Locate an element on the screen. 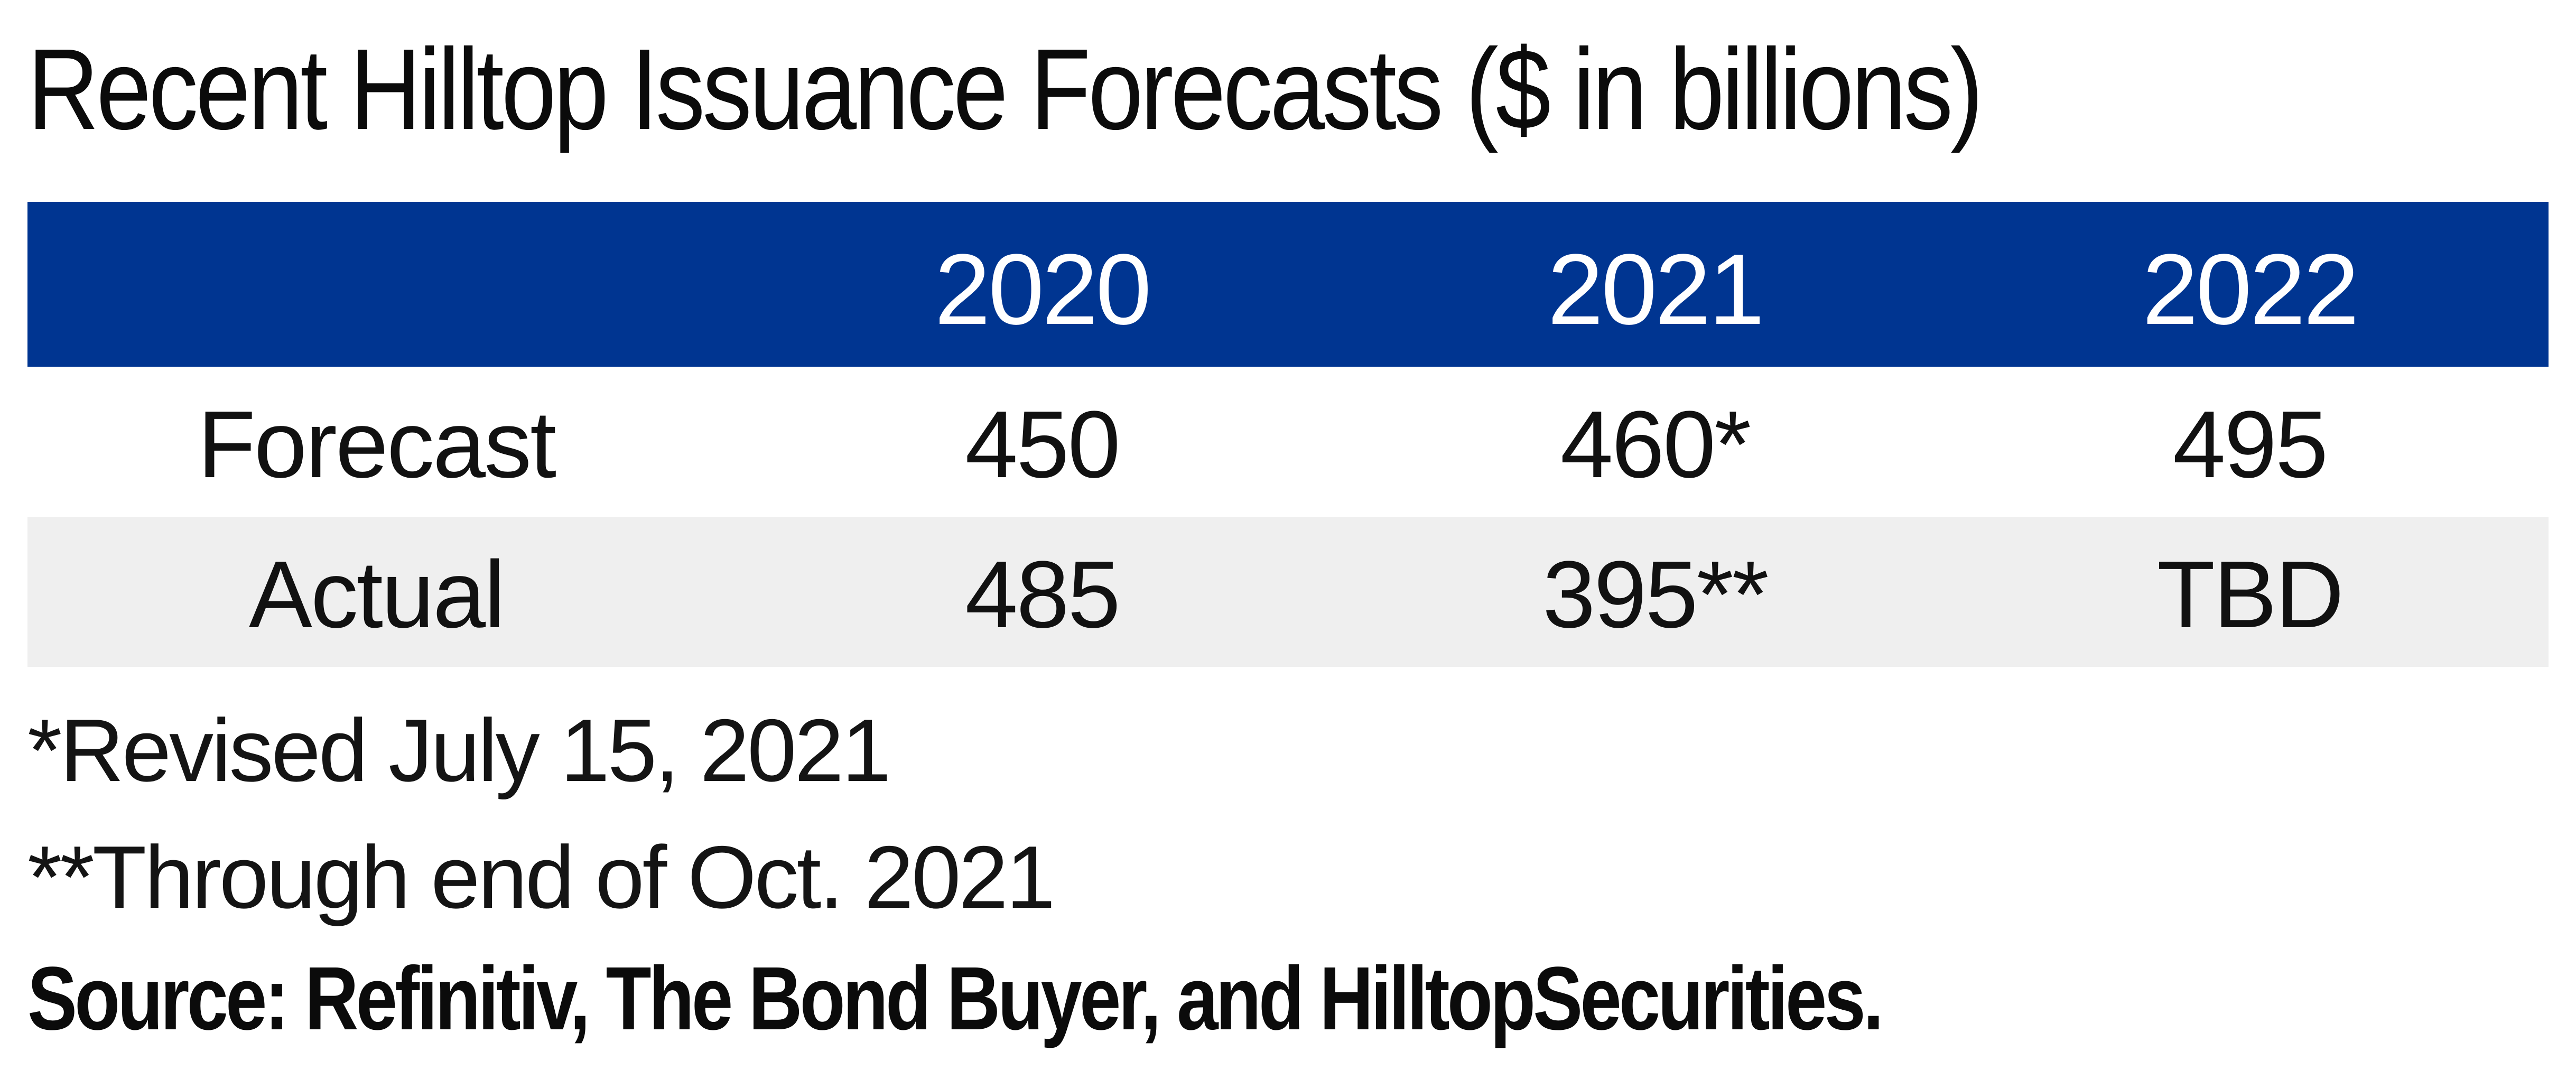 The height and width of the screenshot is (1070, 2576). forecast-2020-cell: 450 is located at coordinates (1042, 444).